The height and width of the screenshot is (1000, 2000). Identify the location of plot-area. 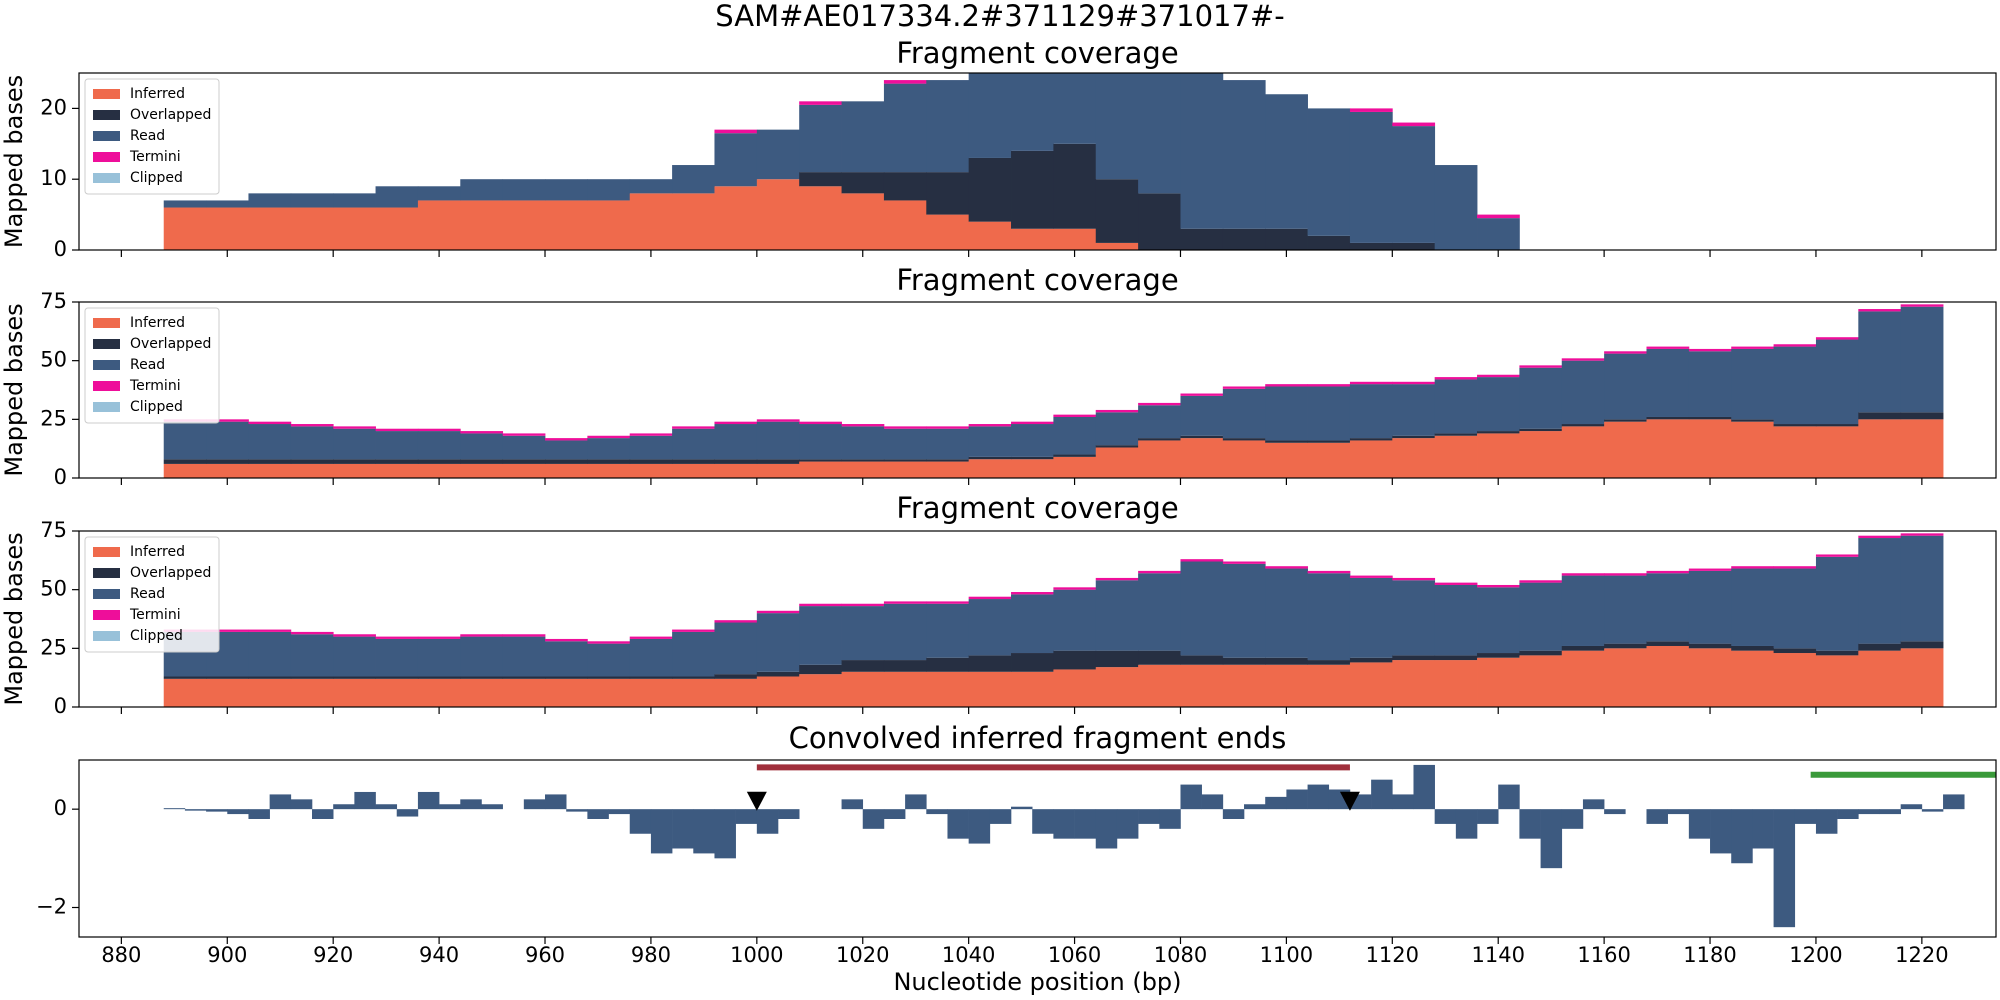
(841, 161).